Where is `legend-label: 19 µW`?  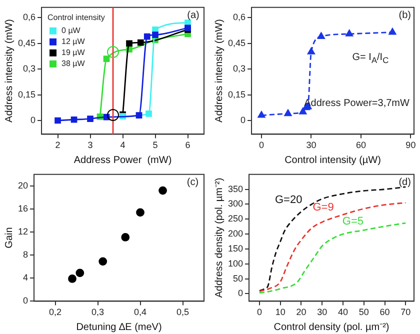 legend-label: 19 µW is located at coordinates (74, 53).